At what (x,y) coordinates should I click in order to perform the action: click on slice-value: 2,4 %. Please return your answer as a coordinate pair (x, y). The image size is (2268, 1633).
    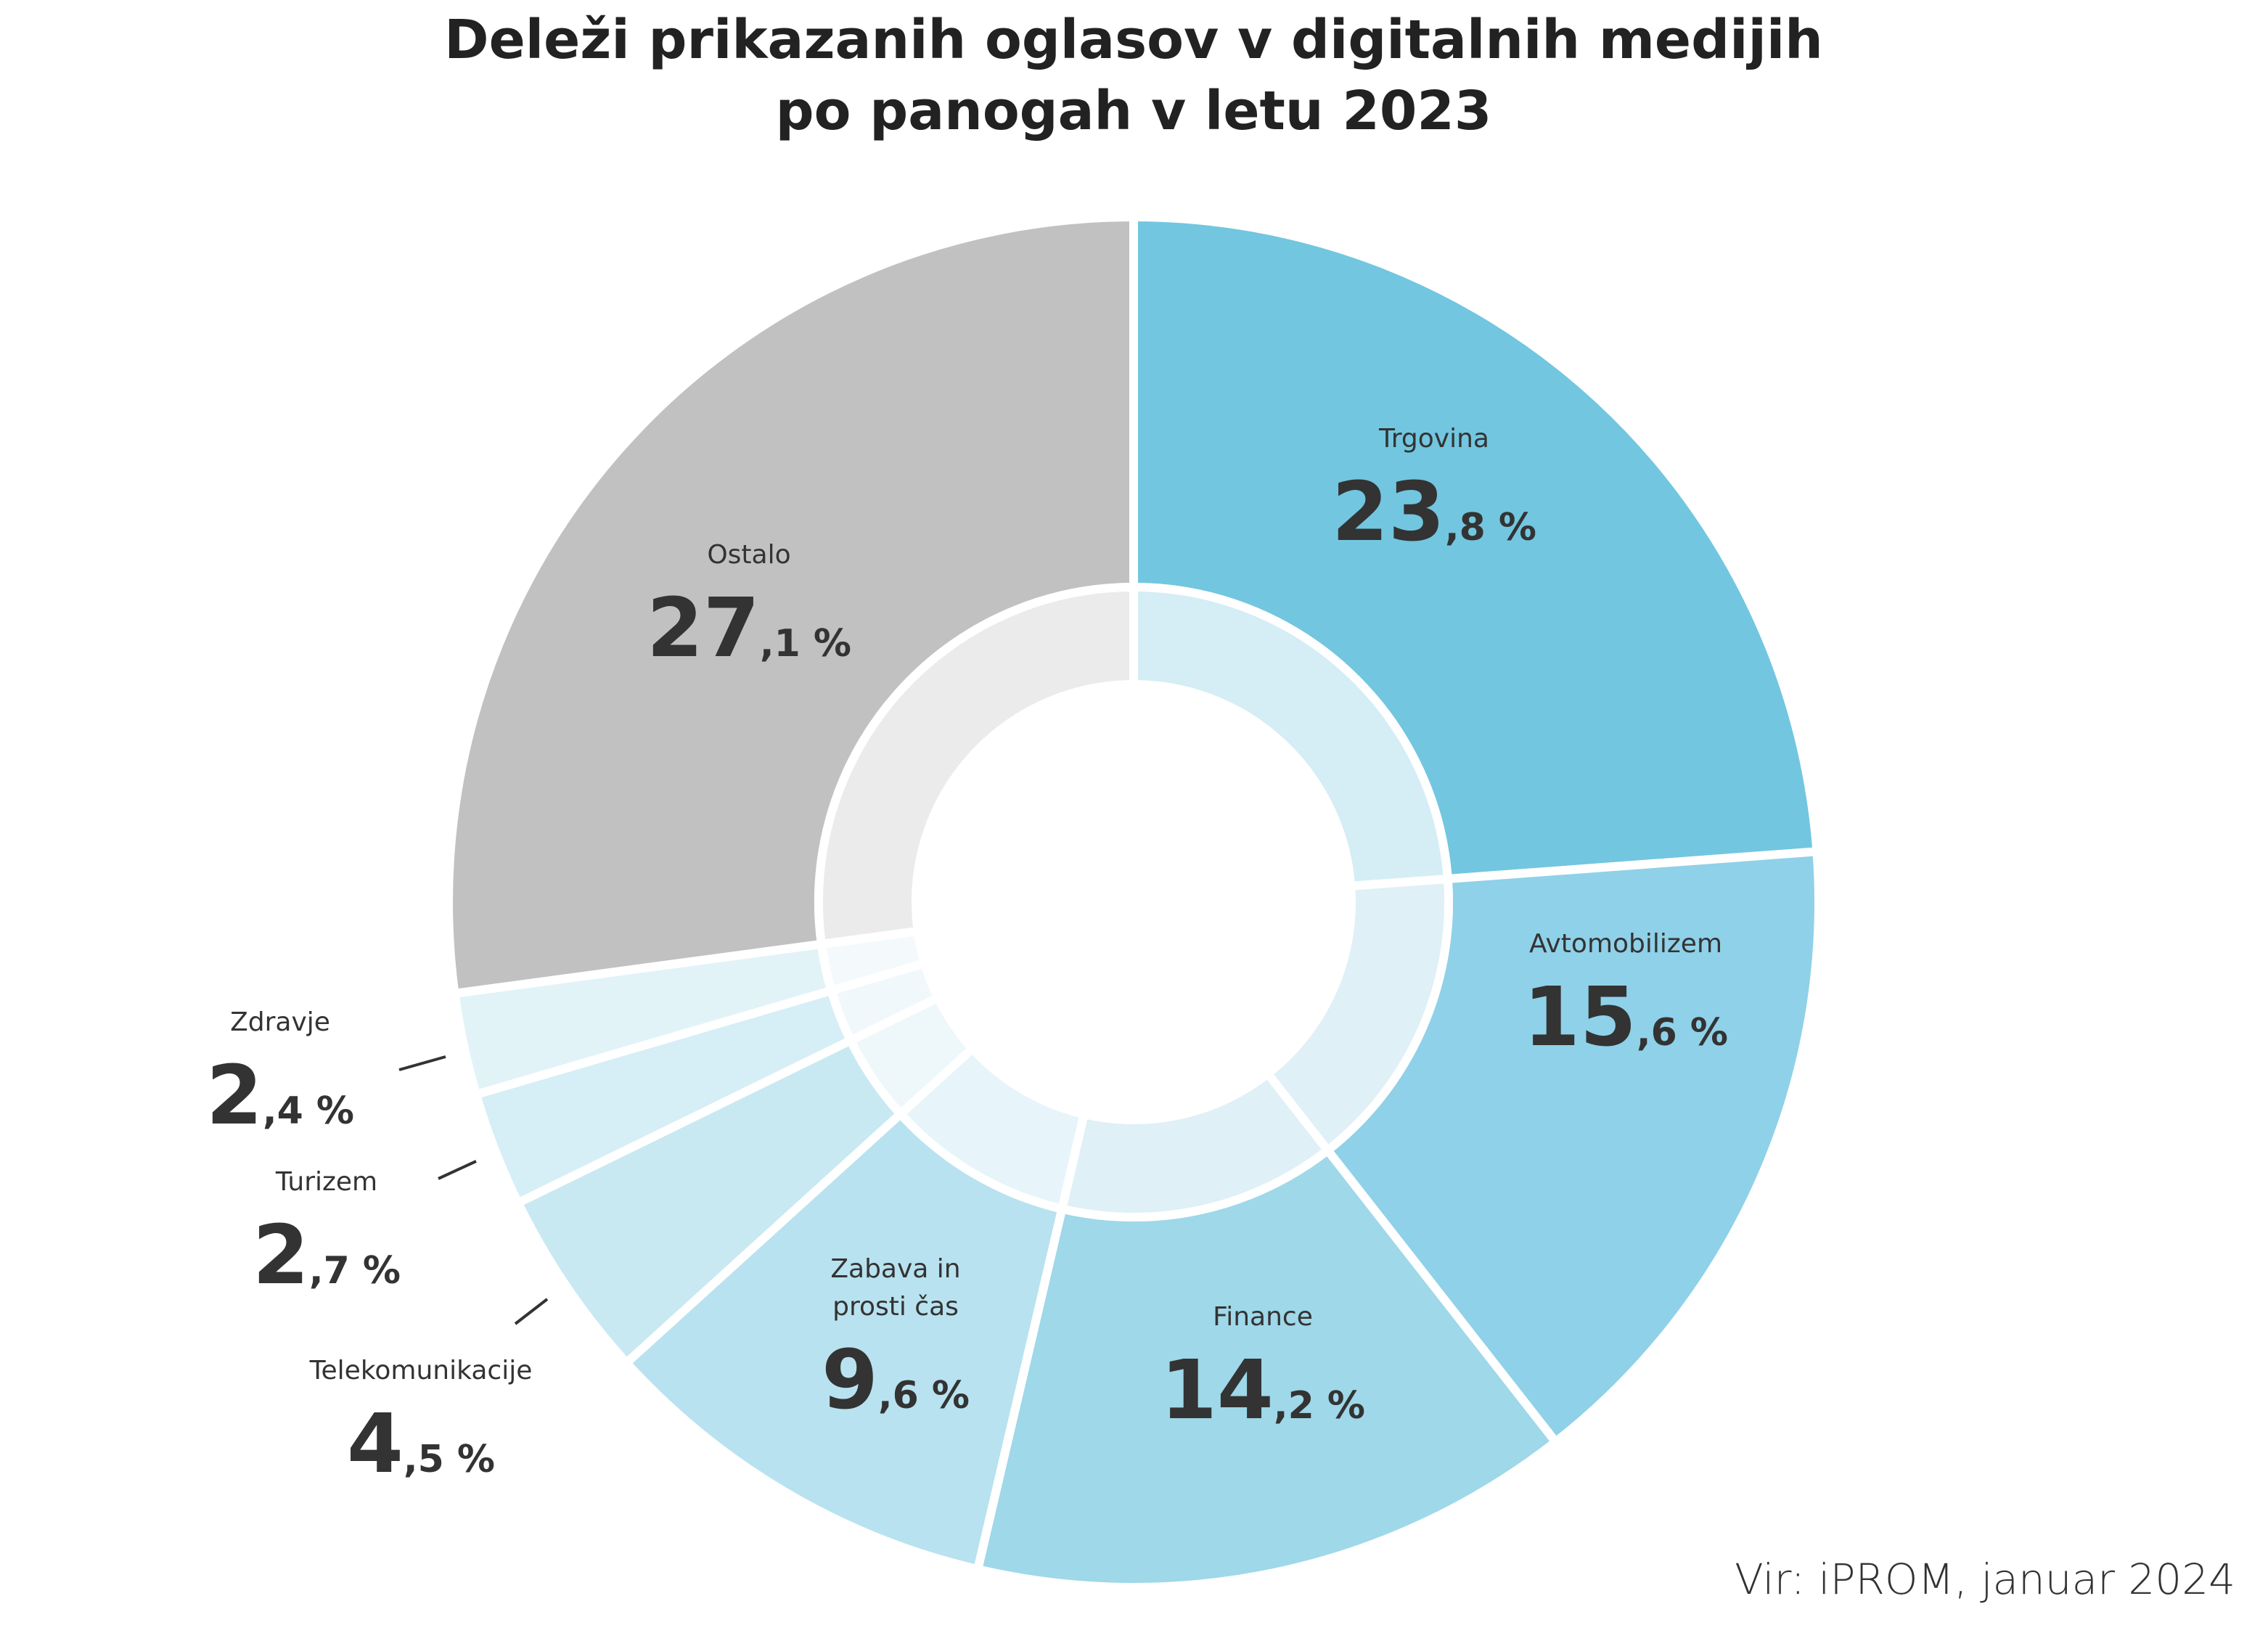
    Looking at the image, I should click on (280, 1096).